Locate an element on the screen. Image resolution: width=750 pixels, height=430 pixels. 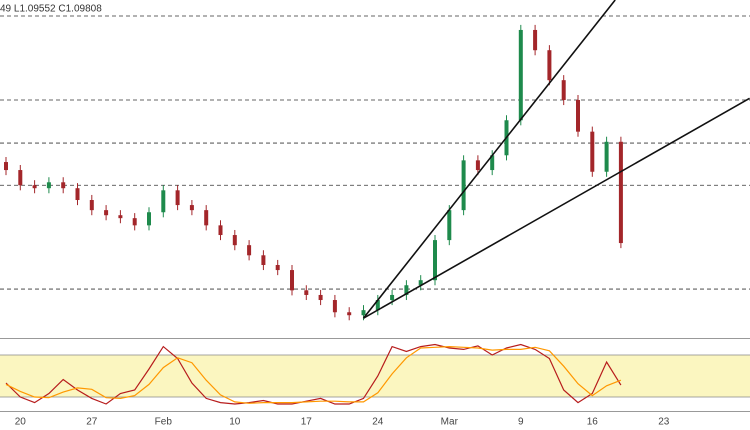
ohlc-header: 49 L1.09552 C1.09808 is located at coordinates (51, 9).